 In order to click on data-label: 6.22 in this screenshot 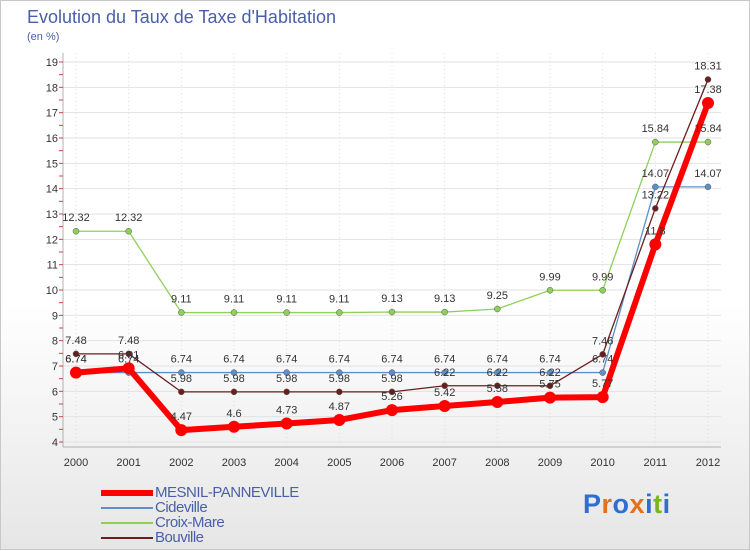, I will do `click(549, 373)`.